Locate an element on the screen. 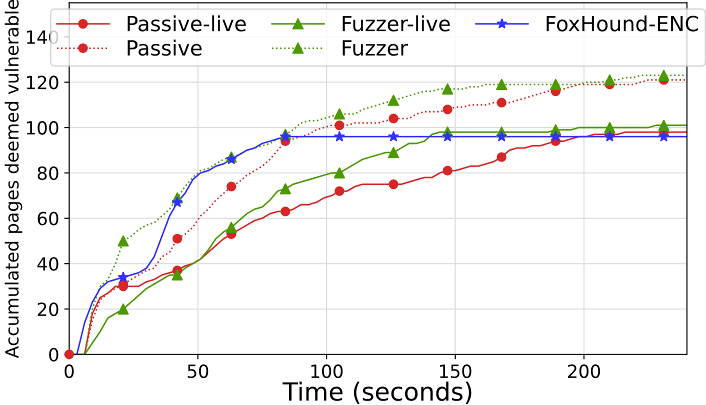 Image resolution: width=706 pixels, height=405 pixels. y-tick-label: 100 is located at coordinates (42, 128).